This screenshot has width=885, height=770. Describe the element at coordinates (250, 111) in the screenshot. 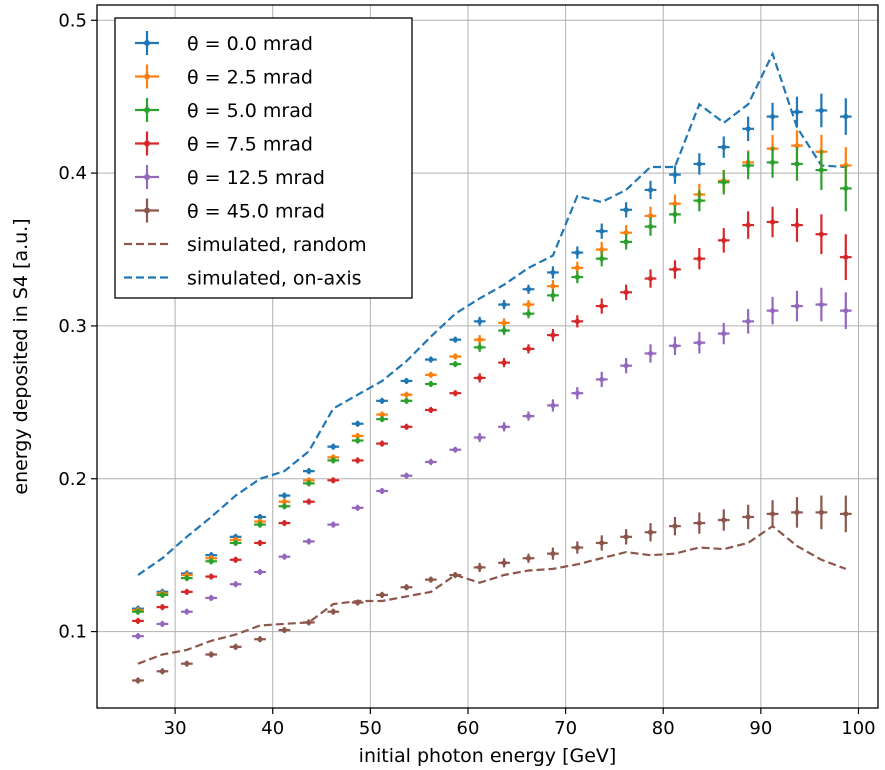

I see `legend-label: θ = 5.0 mrad` at that location.